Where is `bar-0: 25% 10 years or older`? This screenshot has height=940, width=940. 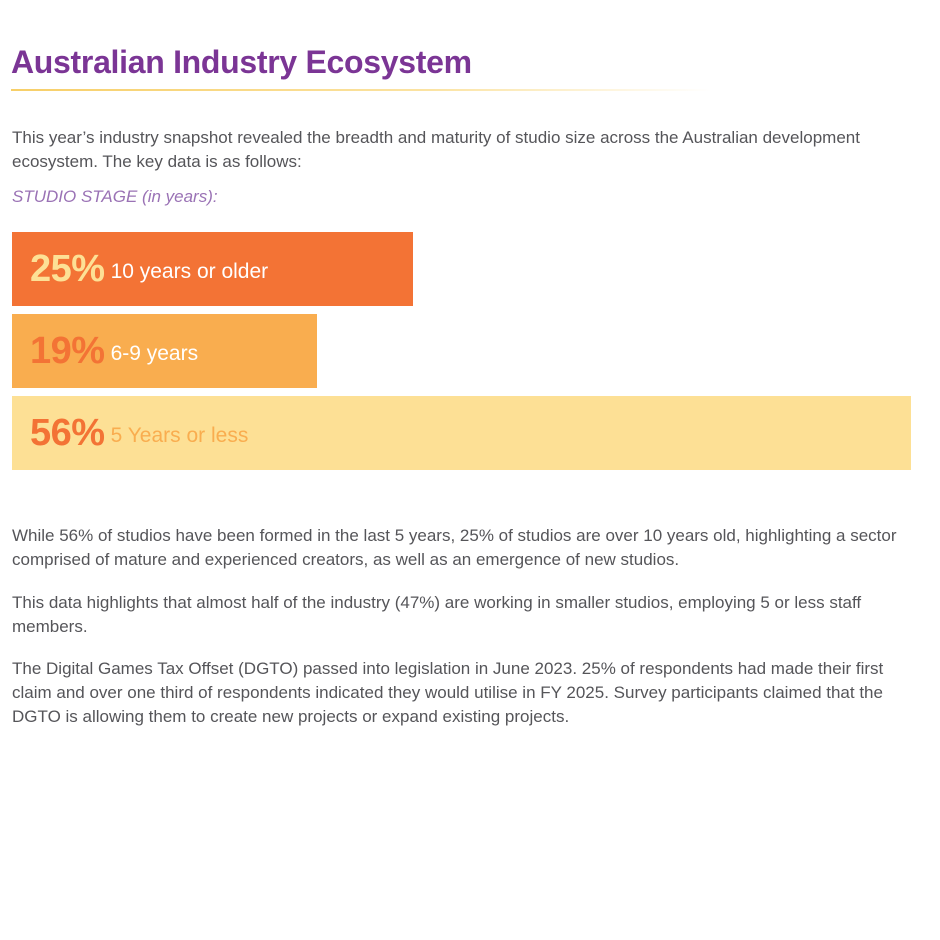 bar-0: 25% 10 years or older is located at coordinates (212, 269).